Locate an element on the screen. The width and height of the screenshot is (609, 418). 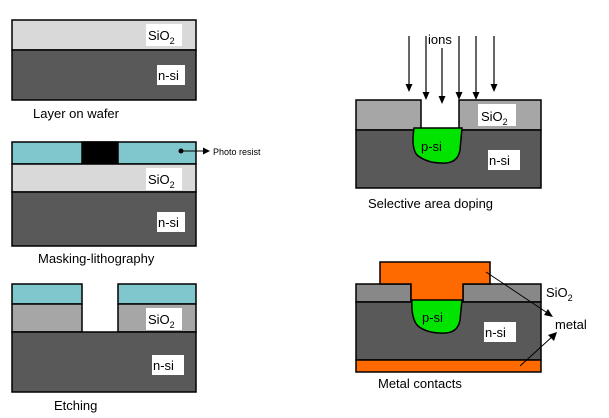
panel-metal-contacts: p-si n-si SiO2 metal Metal contacts is located at coordinates (471, 326).